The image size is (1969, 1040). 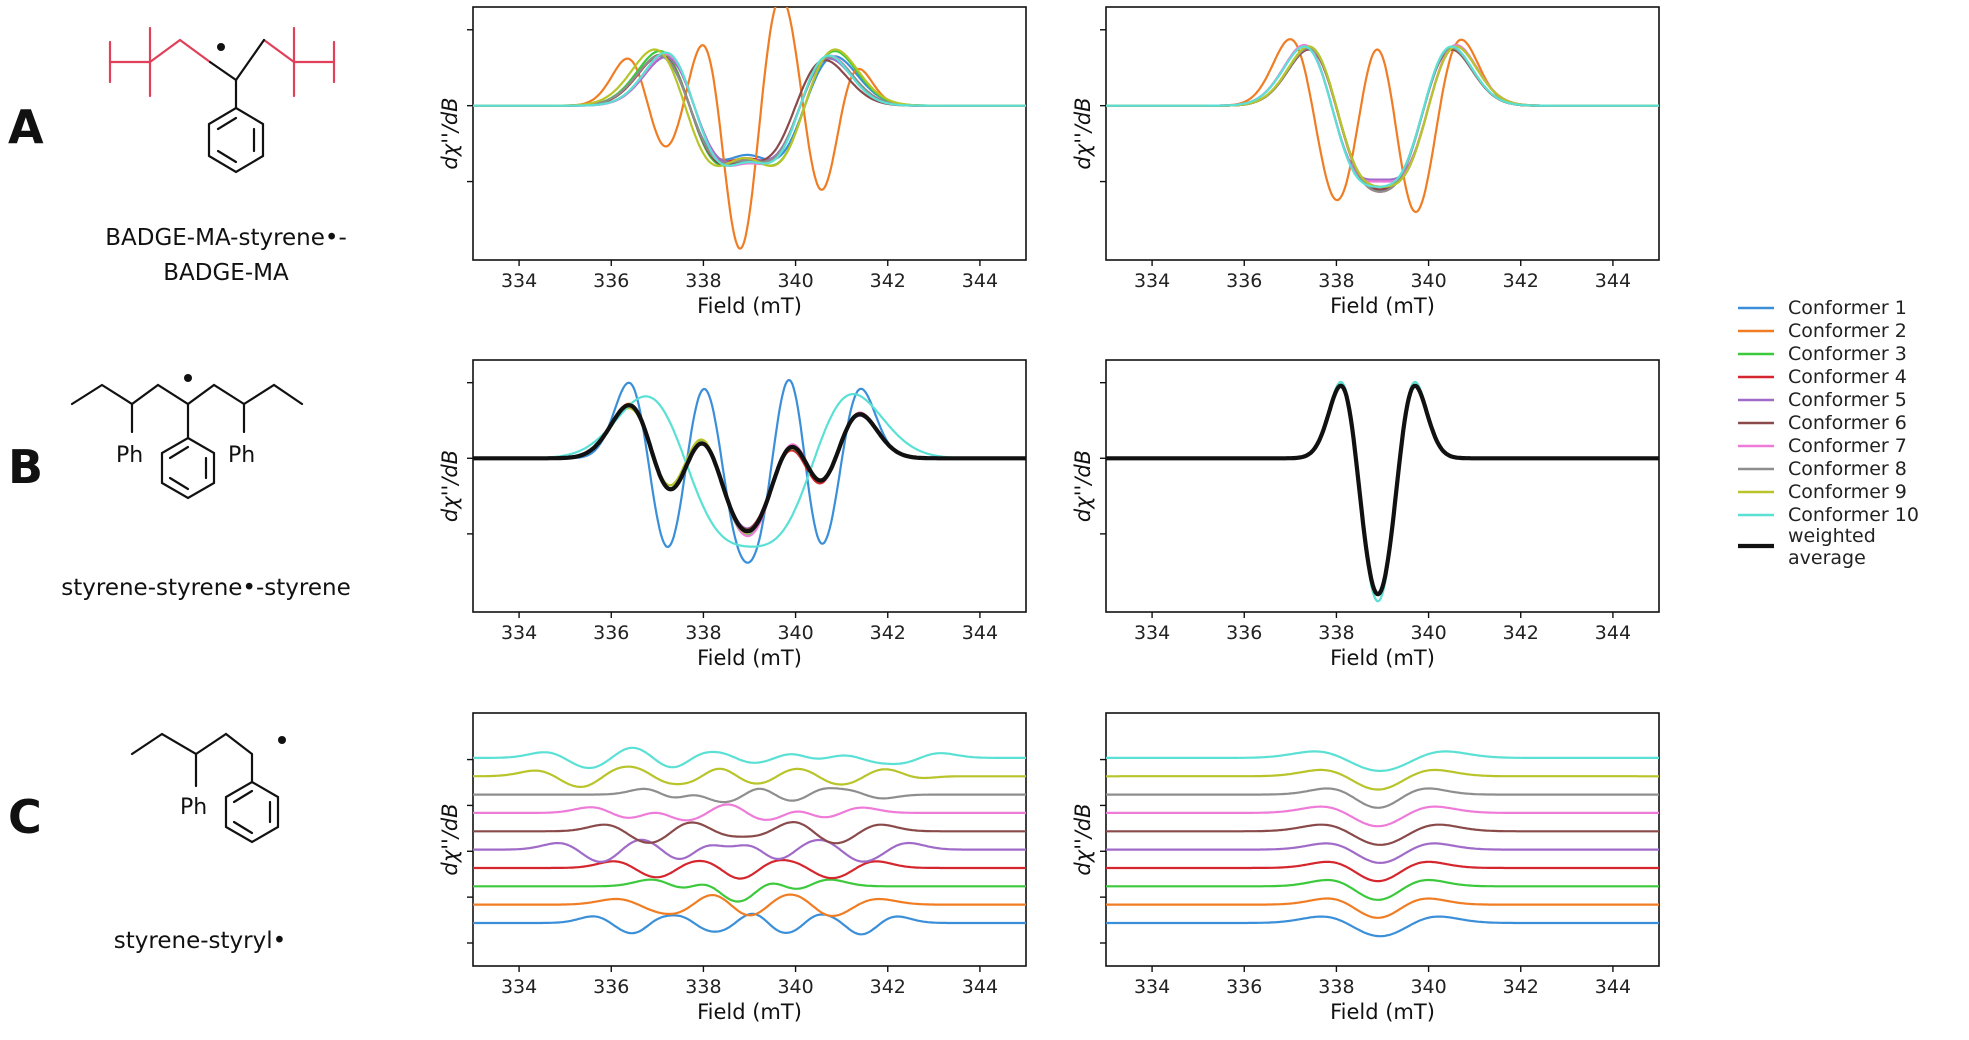 I want to click on legend-label: Conformer 1, so click(x=1847, y=308).